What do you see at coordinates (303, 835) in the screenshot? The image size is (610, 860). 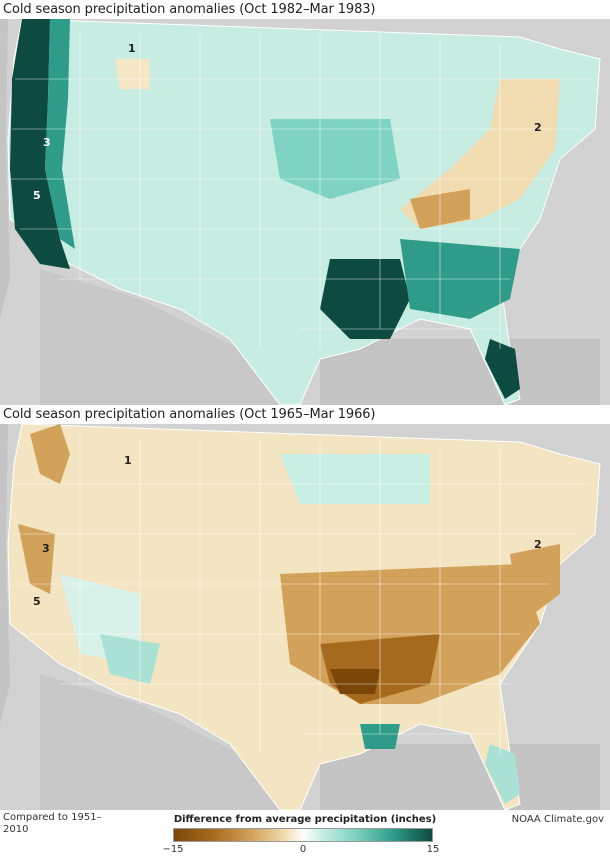 I see `legend-color-bar` at bounding box center [303, 835].